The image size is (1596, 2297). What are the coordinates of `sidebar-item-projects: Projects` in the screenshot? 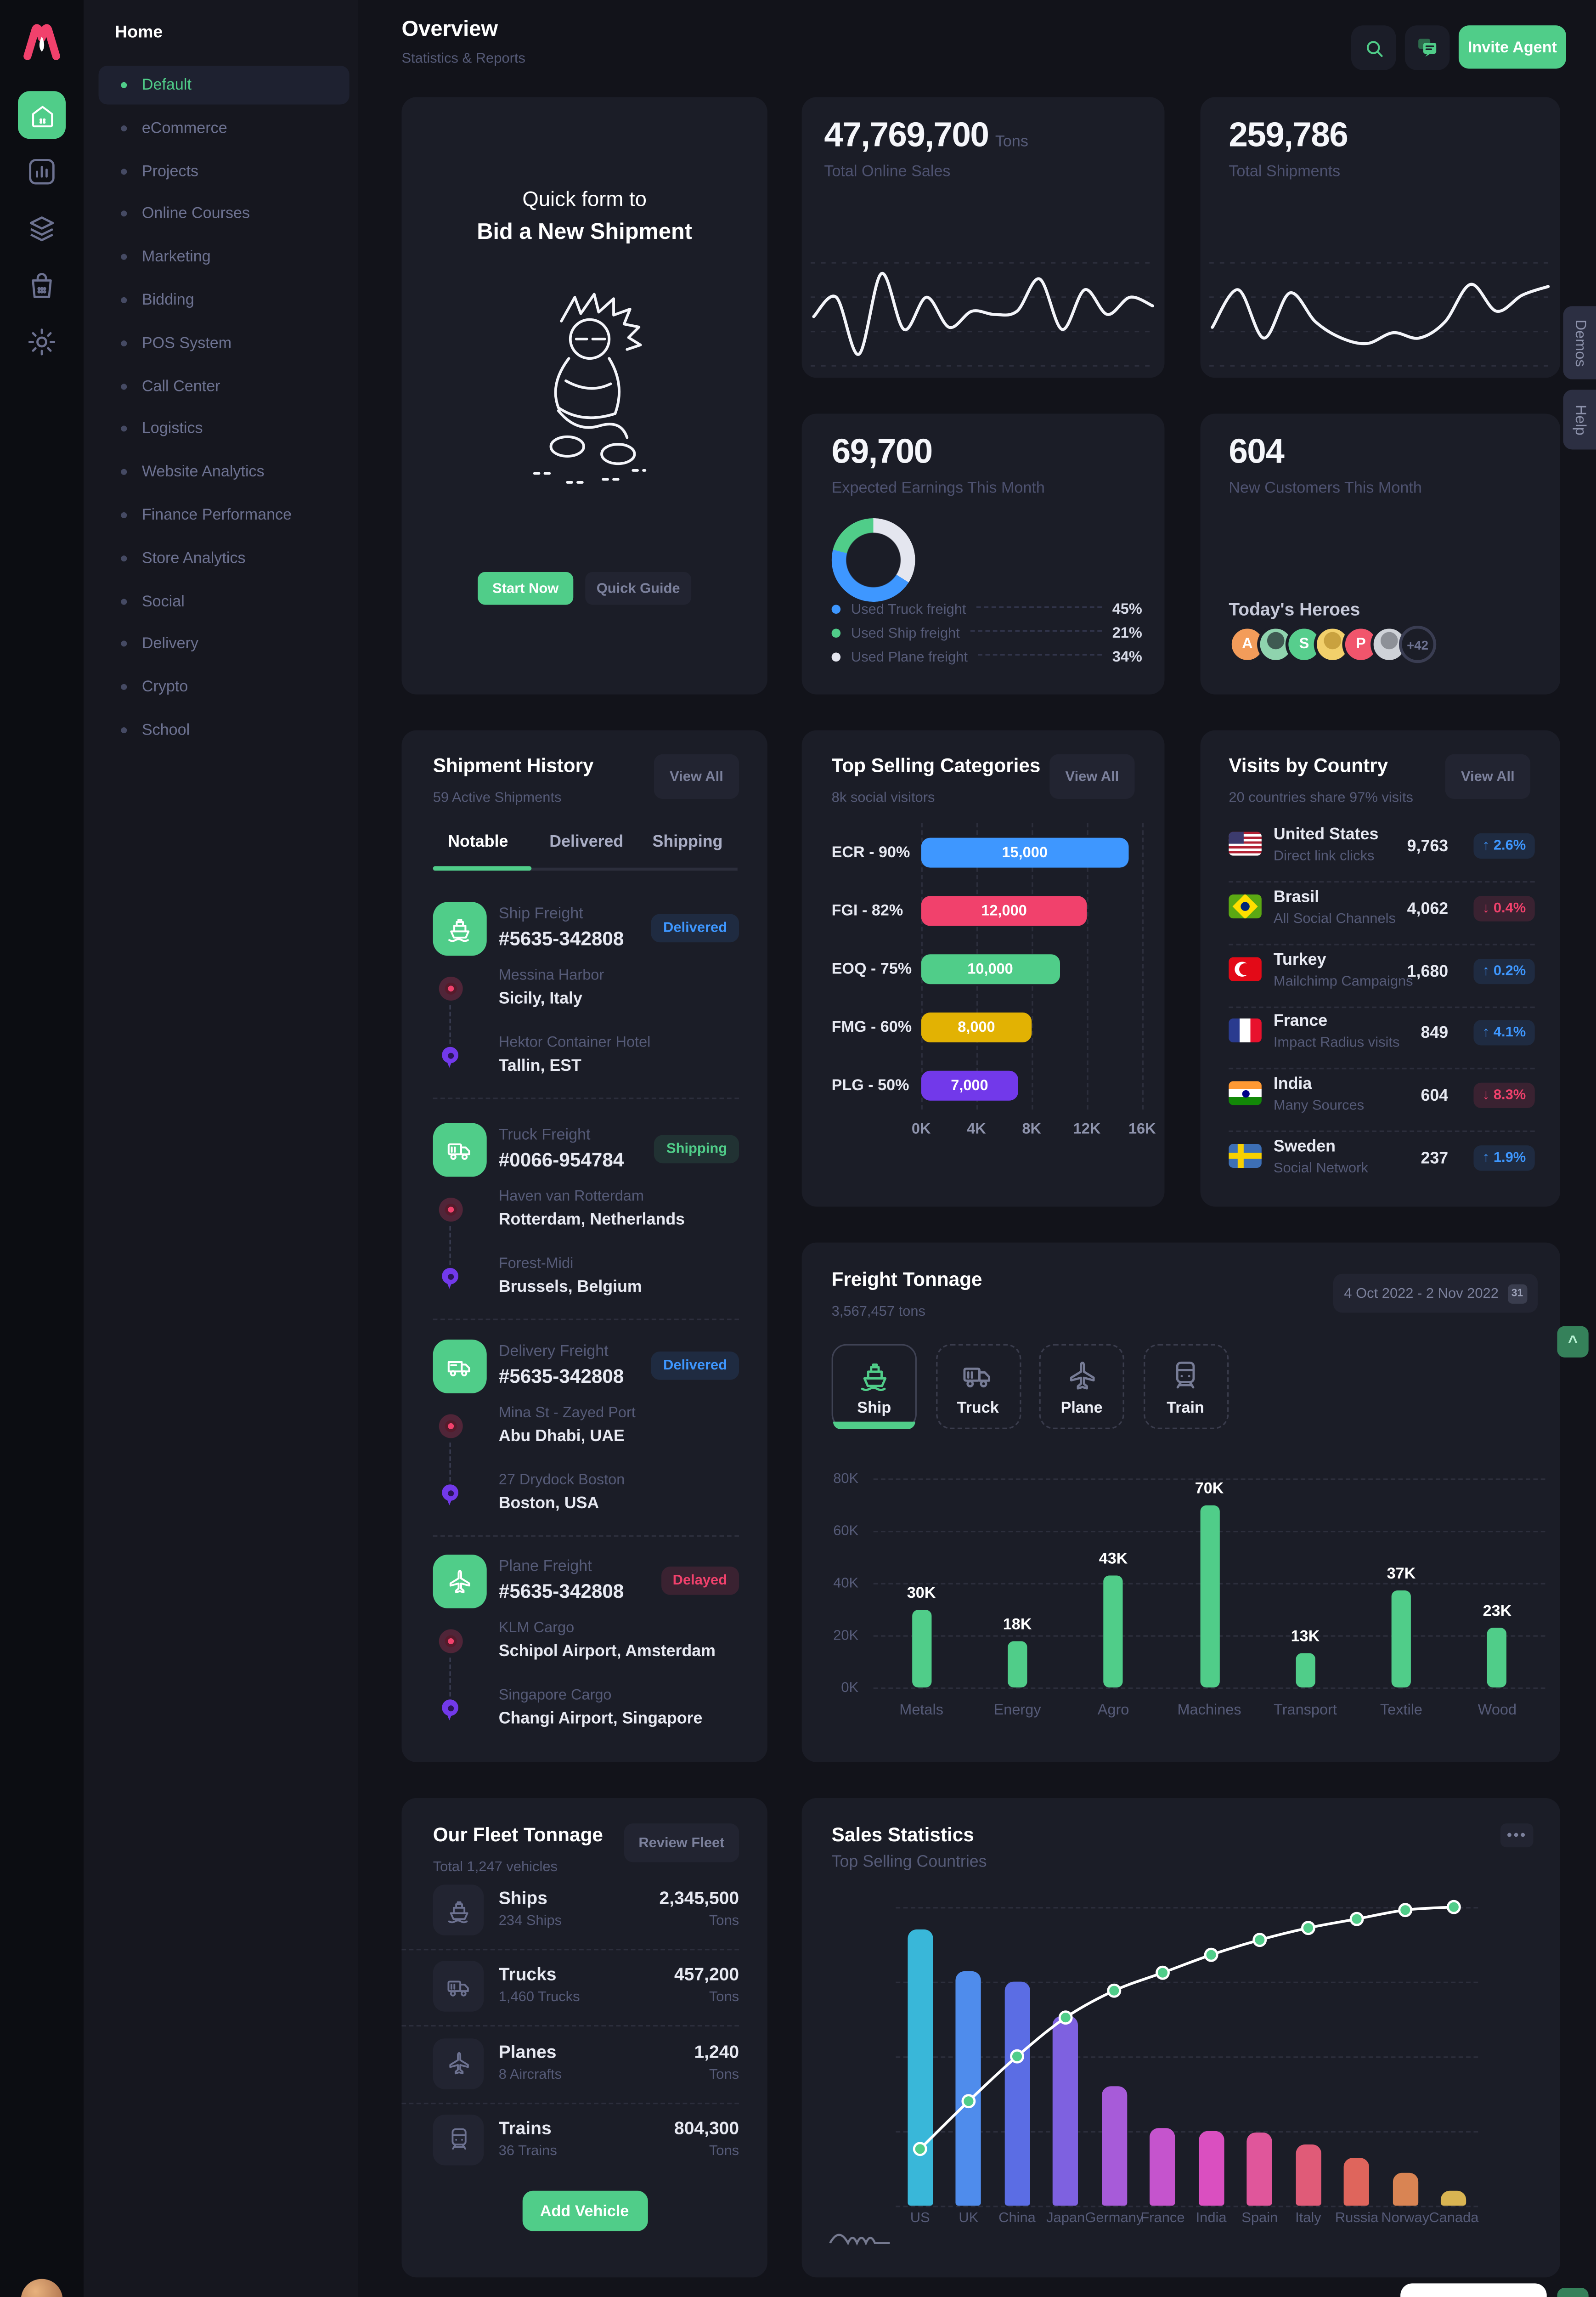 It's located at (224, 171).